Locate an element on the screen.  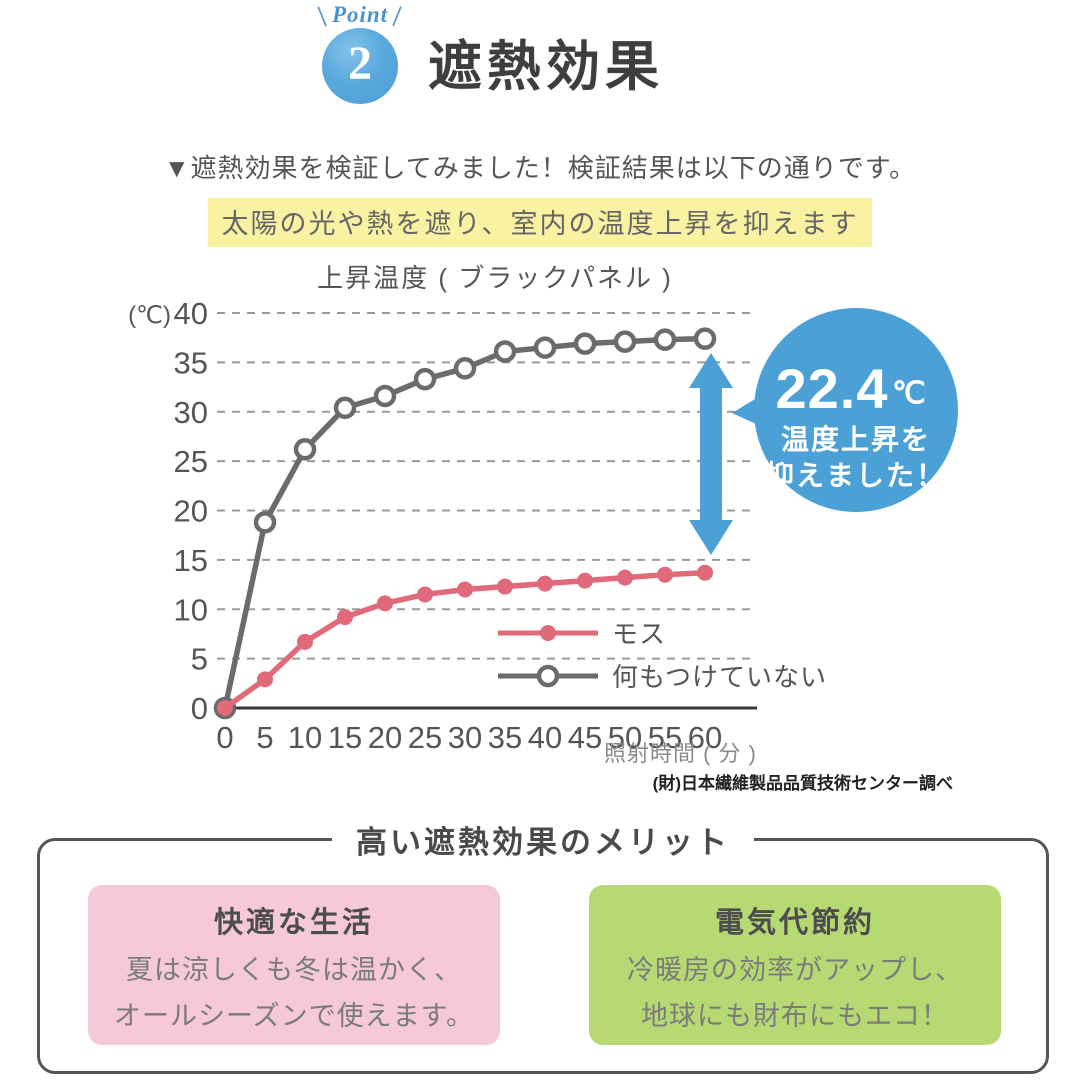
y-tick-label: 10 is located at coordinates (191, 609).